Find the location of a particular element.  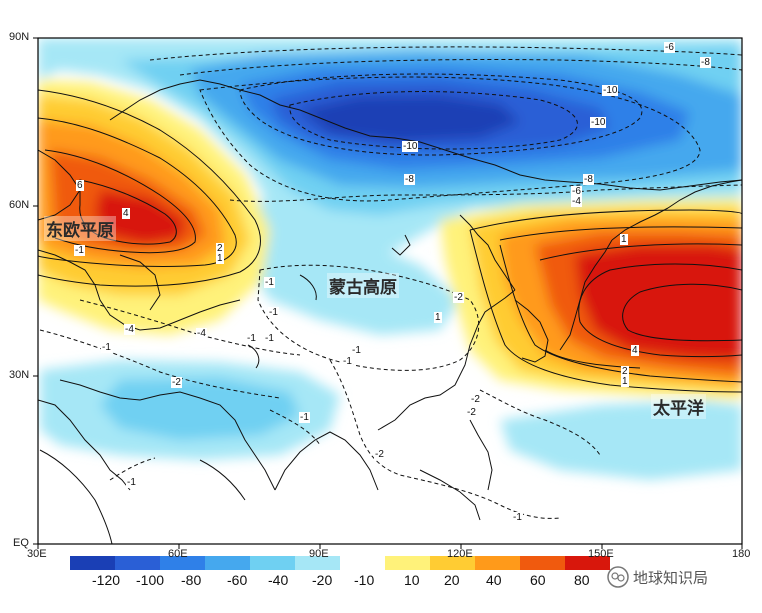

lon-label-180: 180 is located at coordinates (741, 554).